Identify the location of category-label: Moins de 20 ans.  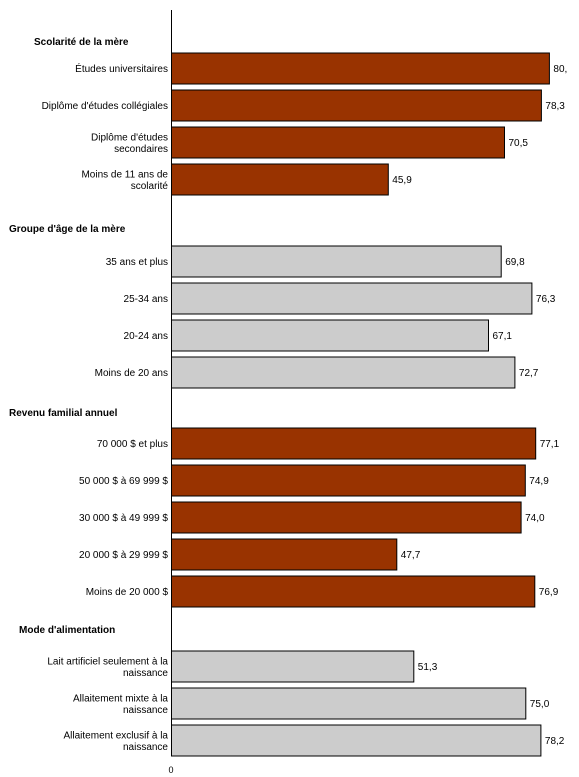
(131, 373).